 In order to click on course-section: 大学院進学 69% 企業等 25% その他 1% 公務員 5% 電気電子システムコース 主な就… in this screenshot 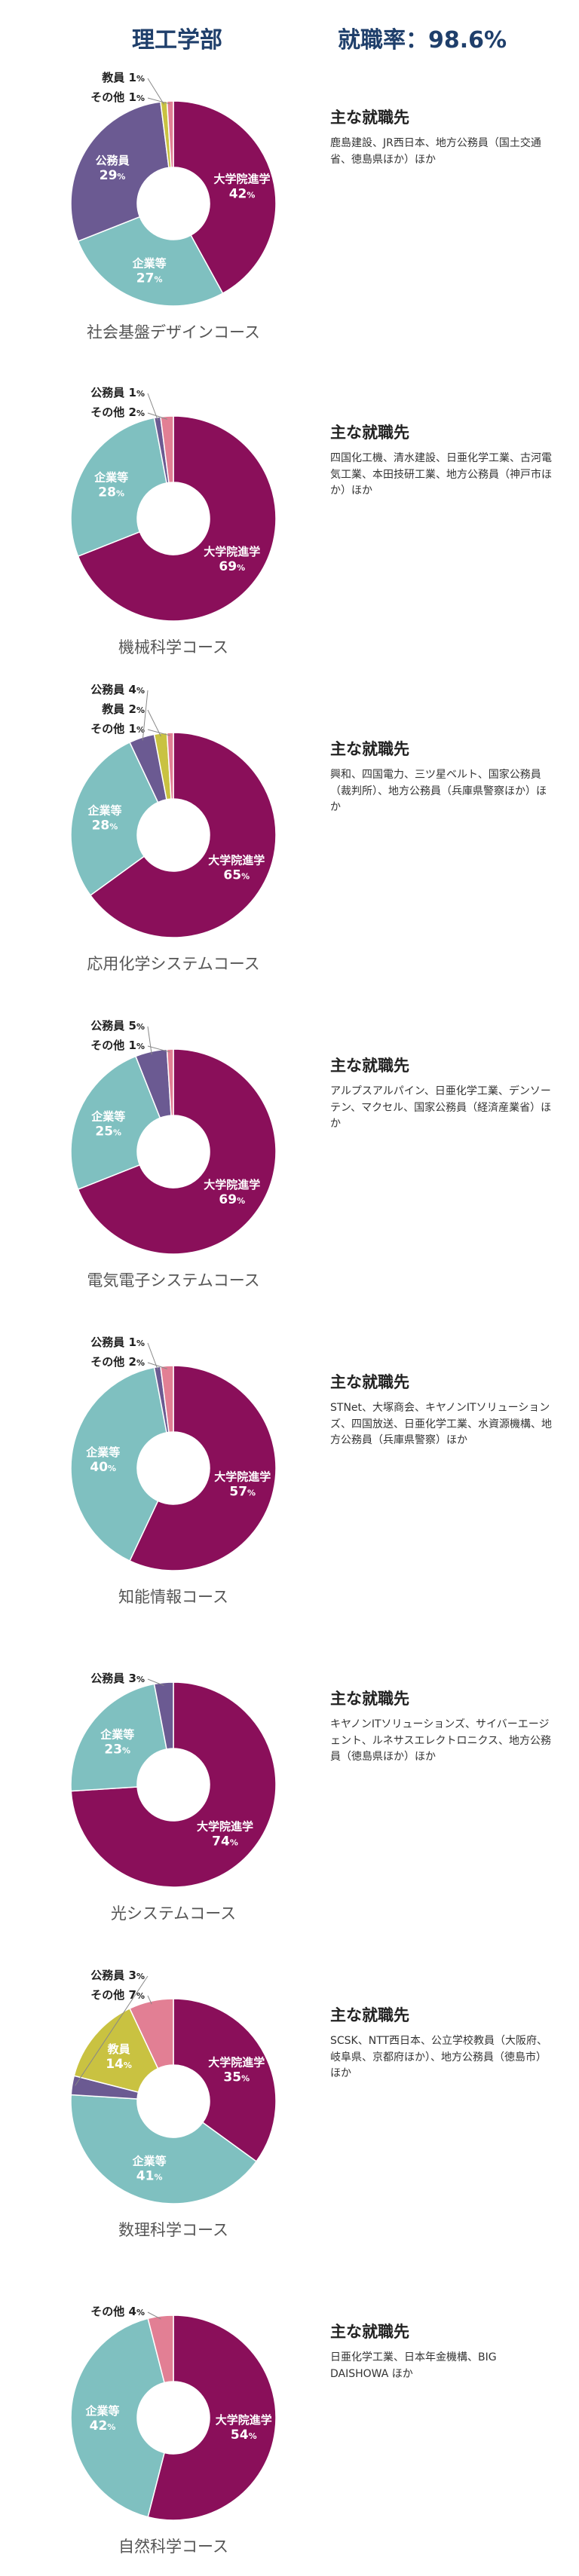, I will do `click(289, 1151)`.